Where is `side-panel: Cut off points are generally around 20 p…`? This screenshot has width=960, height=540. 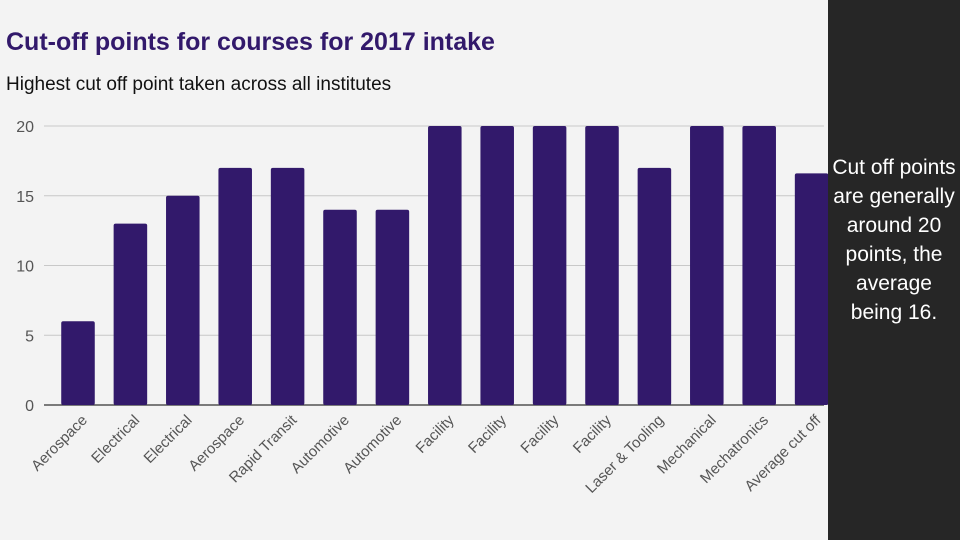
side-panel: Cut off points are generally around 20 p… is located at coordinates (894, 270).